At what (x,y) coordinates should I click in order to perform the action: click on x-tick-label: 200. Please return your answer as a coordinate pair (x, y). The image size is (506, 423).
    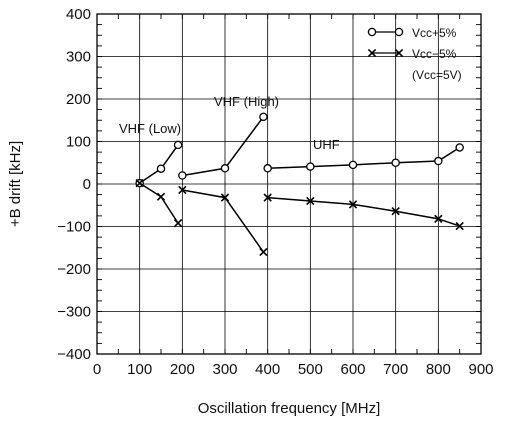
    Looking at the image, I should click on (182, 369).